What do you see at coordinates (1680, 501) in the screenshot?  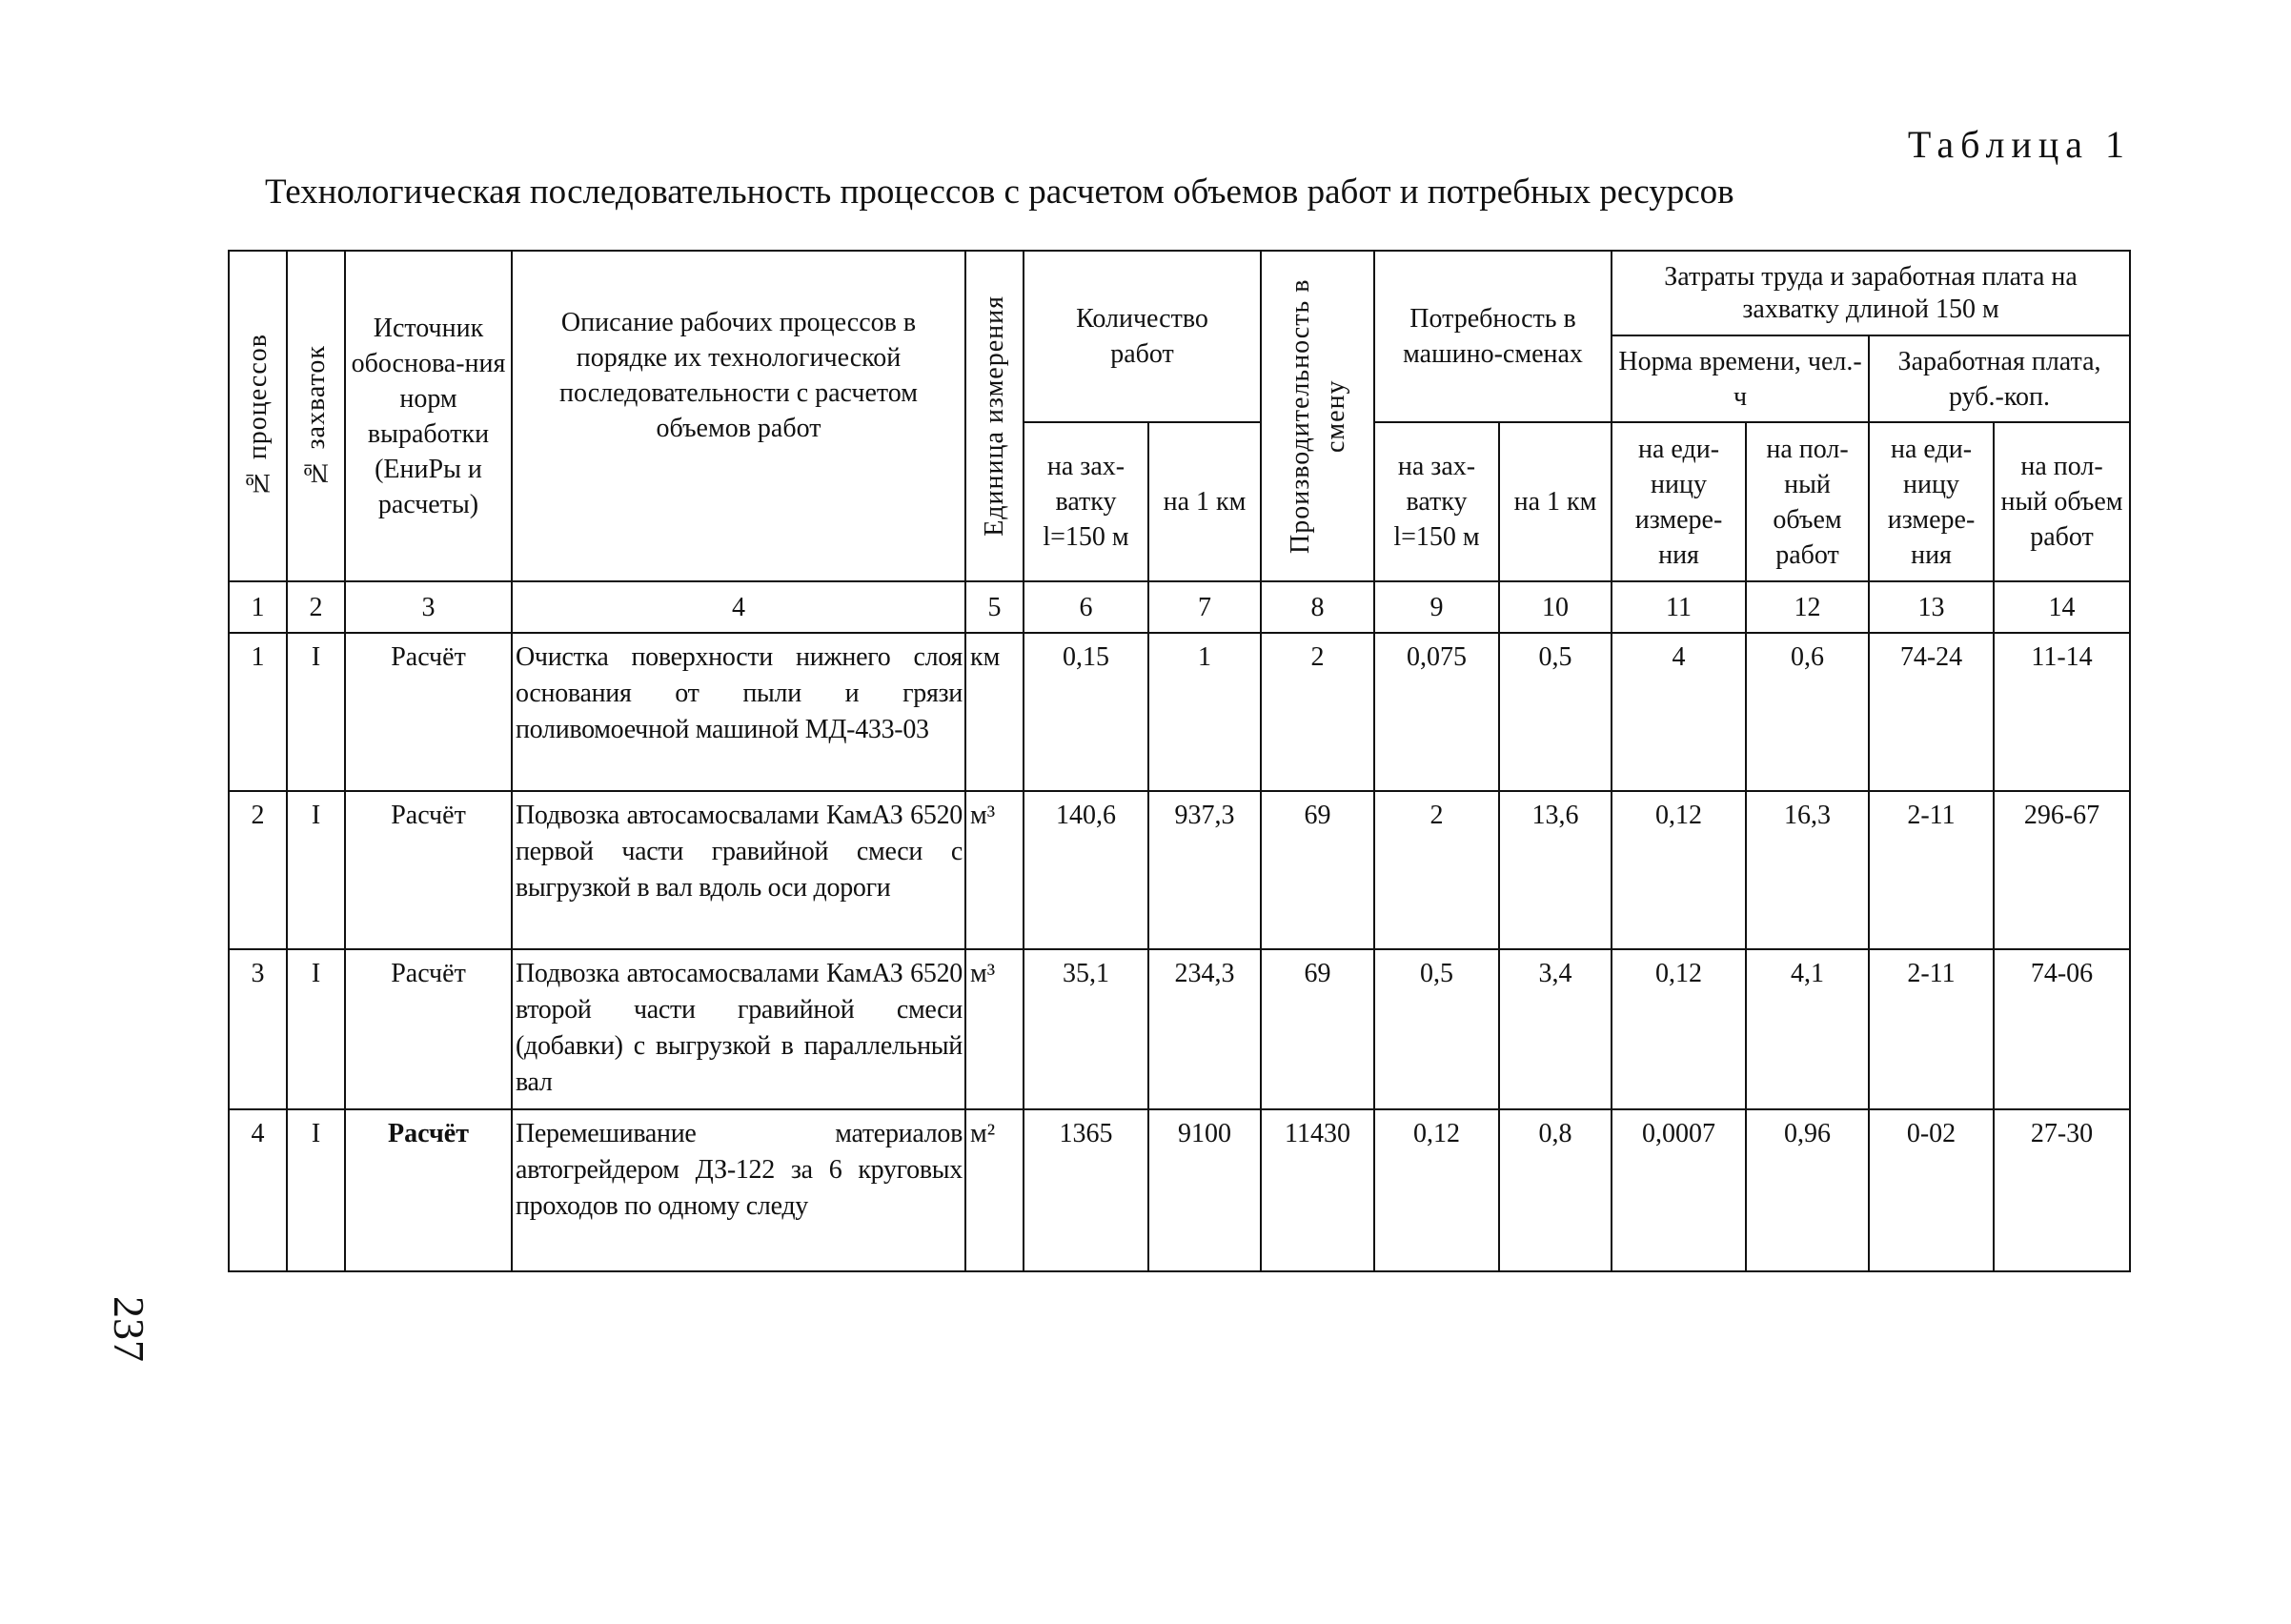 I see `header-time-per-unit: на еди-ницу измере-ния` at bounding box center [1680, 501].